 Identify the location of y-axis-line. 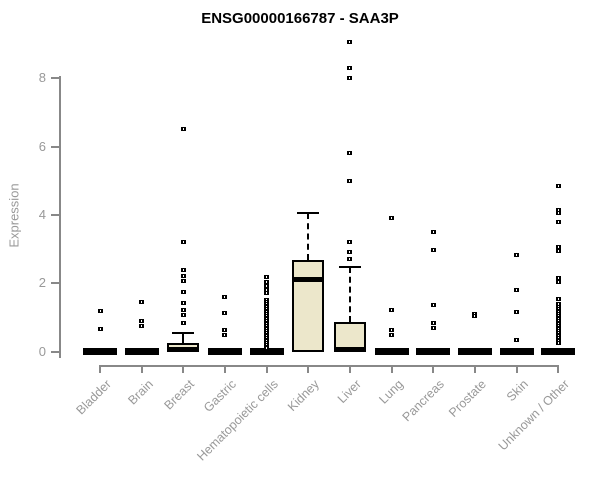
(60, 217).